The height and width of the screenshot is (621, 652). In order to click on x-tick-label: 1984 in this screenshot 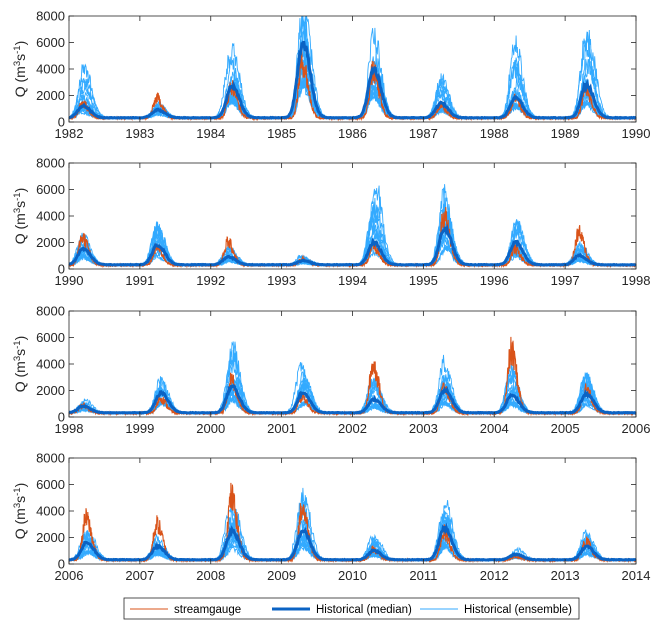, I will do `click(210, 133)`.